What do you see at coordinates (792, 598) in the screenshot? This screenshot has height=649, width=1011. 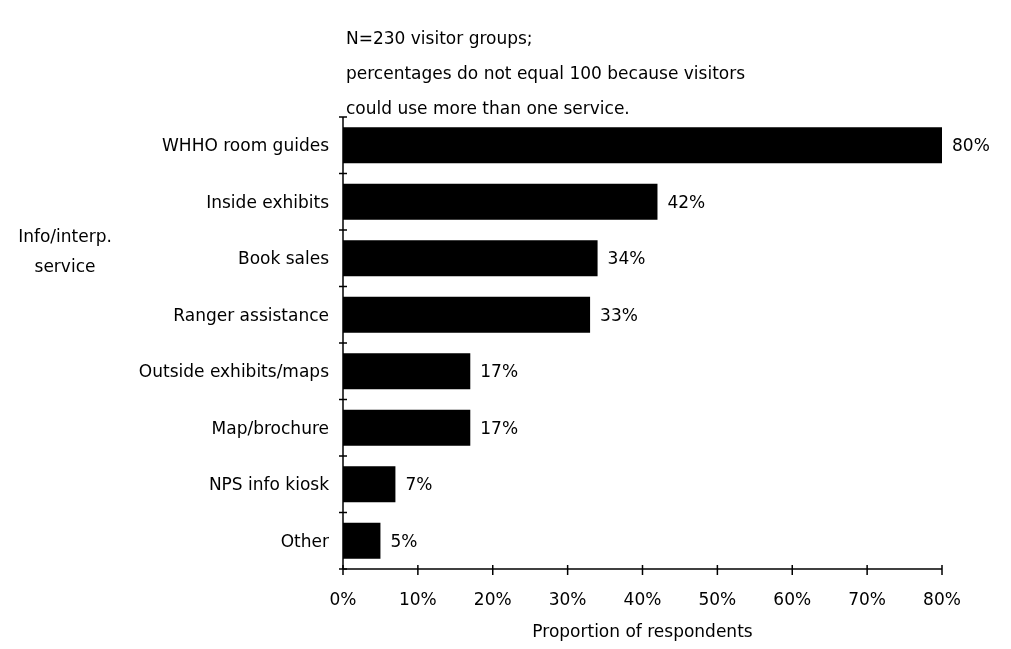 I see `x-tick-label: 60%` at bounding box center [792, 598].